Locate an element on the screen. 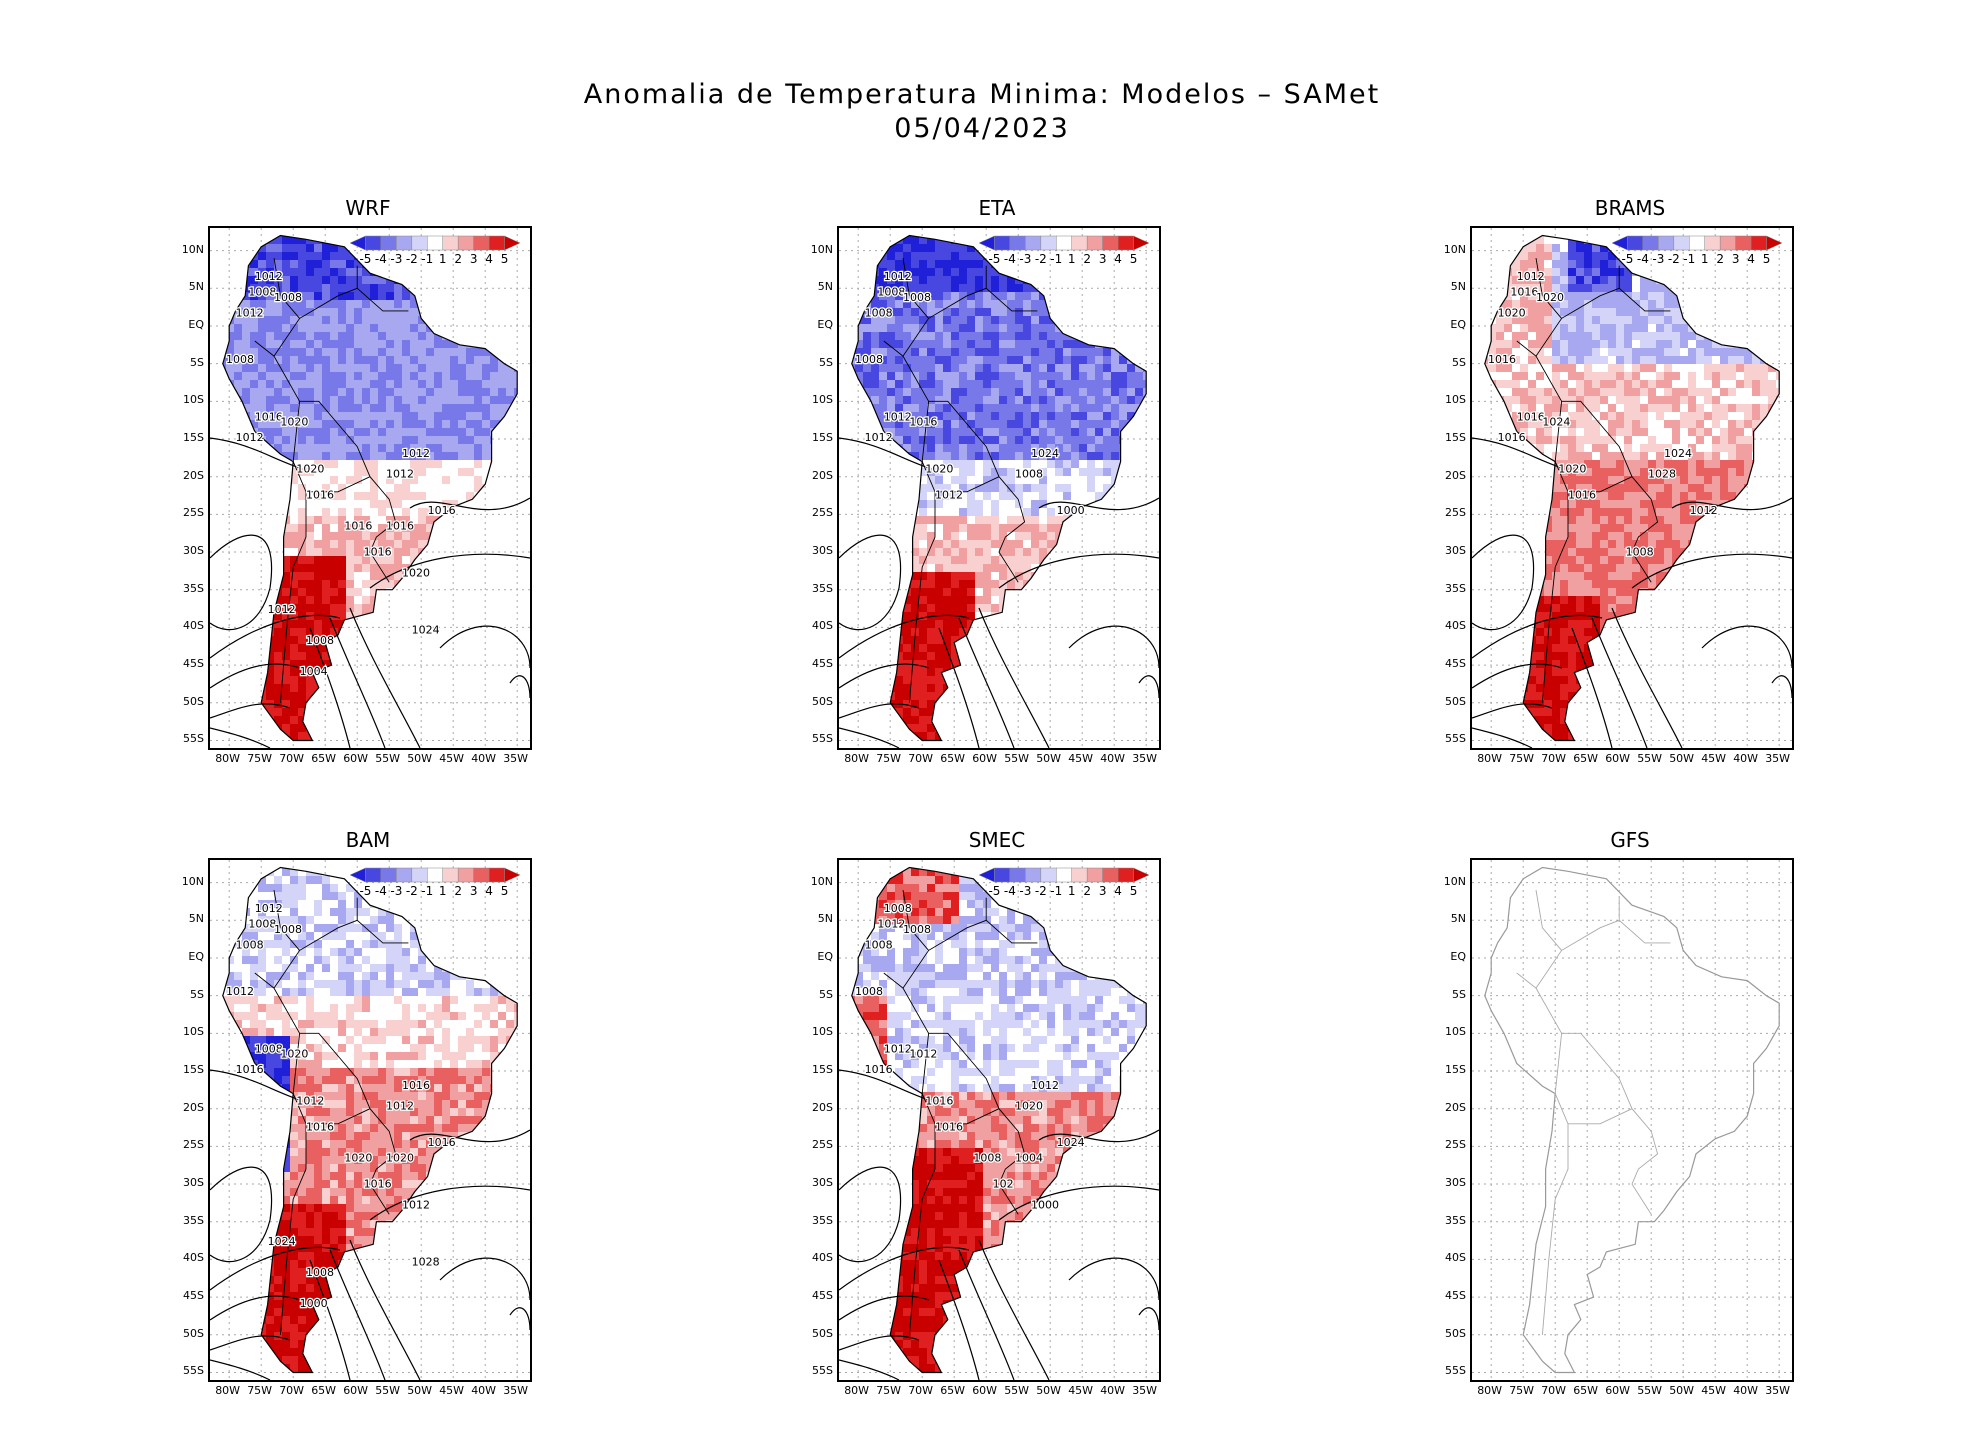 This screenshot has height=1436, width=1964. colorbar: -5 -4 -3 -2 -1 1 2 3 4 5 is located at coordinates (1064, 882).